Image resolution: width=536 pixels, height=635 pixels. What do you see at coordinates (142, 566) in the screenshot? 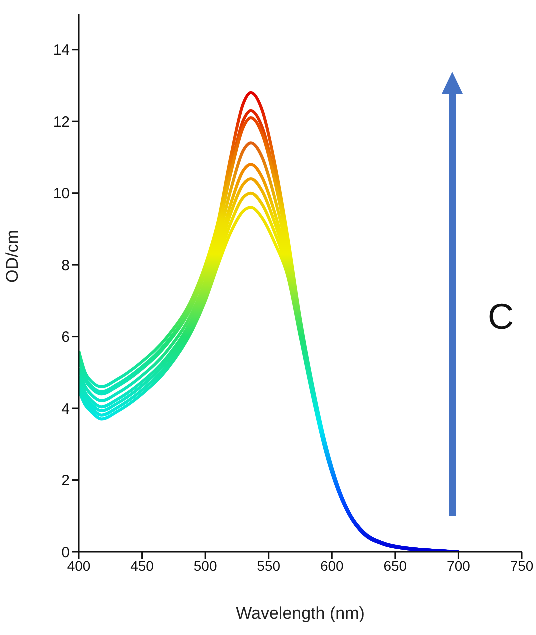
I see `x-tick-label: 450` at bounding box center [142, 566].